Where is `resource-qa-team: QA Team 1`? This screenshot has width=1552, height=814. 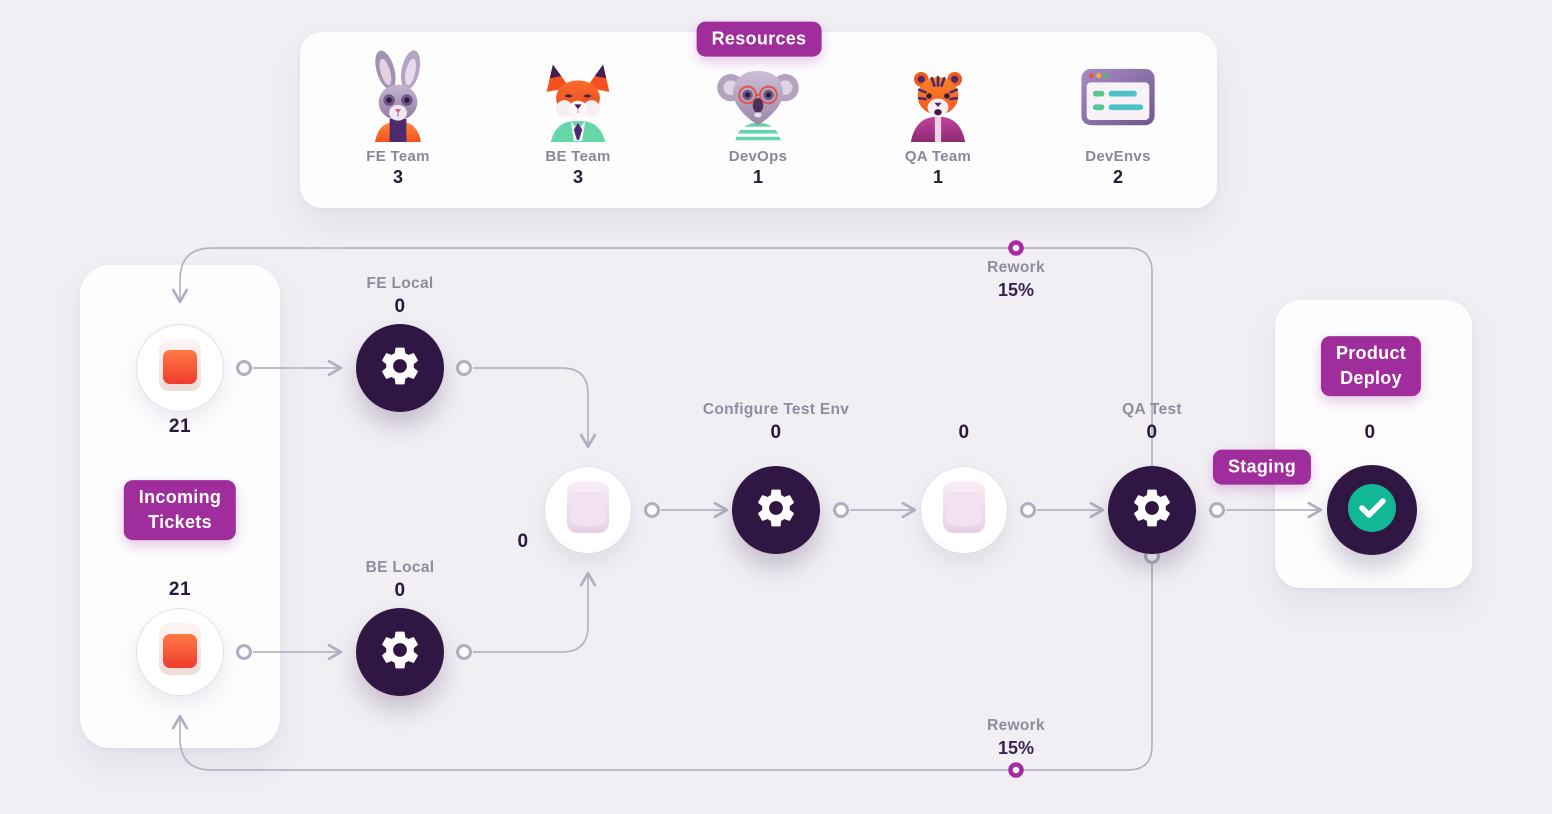
resource-qa-team: QA Team 1 is located at coordinates (938, 117).